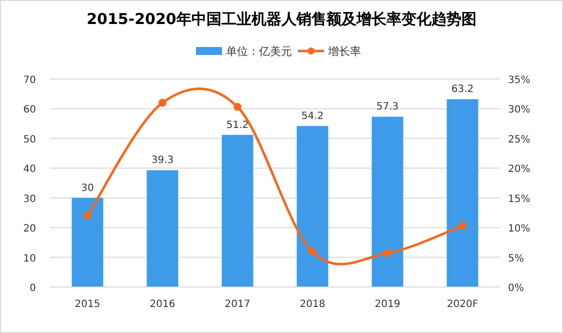  Describe the element at coordinates (313, 304) in the screenshot. I see `x-tick-label: 2018` at that location.